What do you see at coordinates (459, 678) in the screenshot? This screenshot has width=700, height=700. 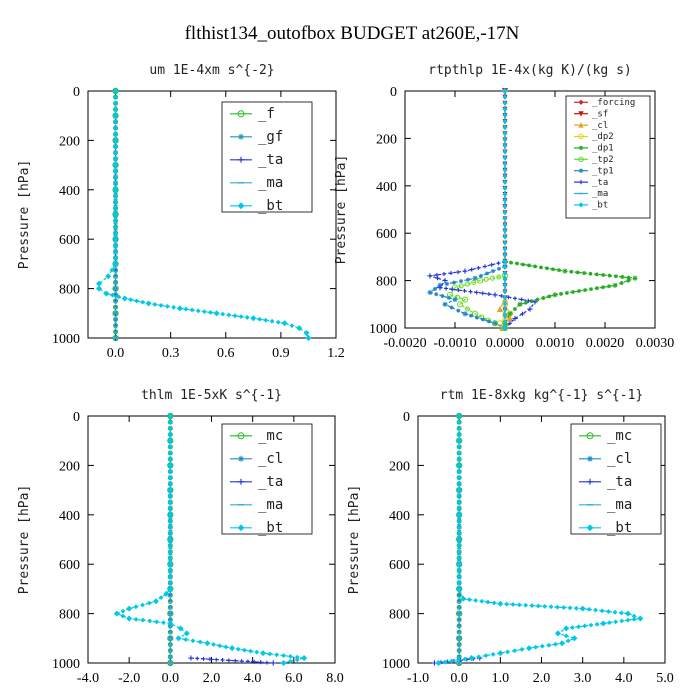 I see `x-tick-label: 0.0` at bounding box center [459, 678].